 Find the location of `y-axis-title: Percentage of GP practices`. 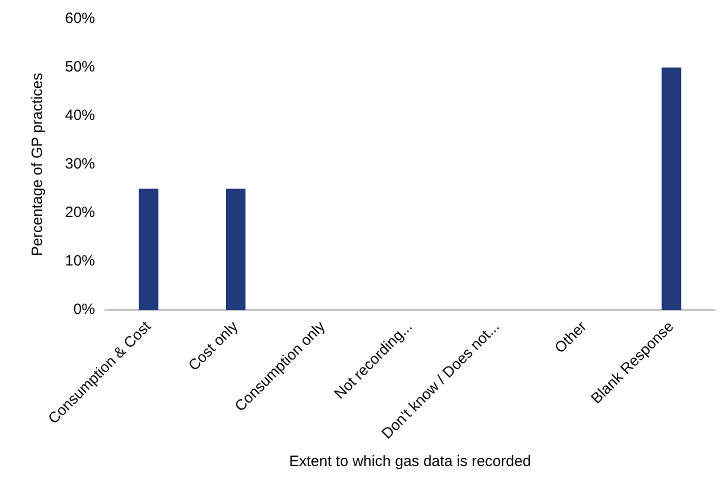

y-axis-title: Percentage of GP practices is located at coordinates (37, 164).